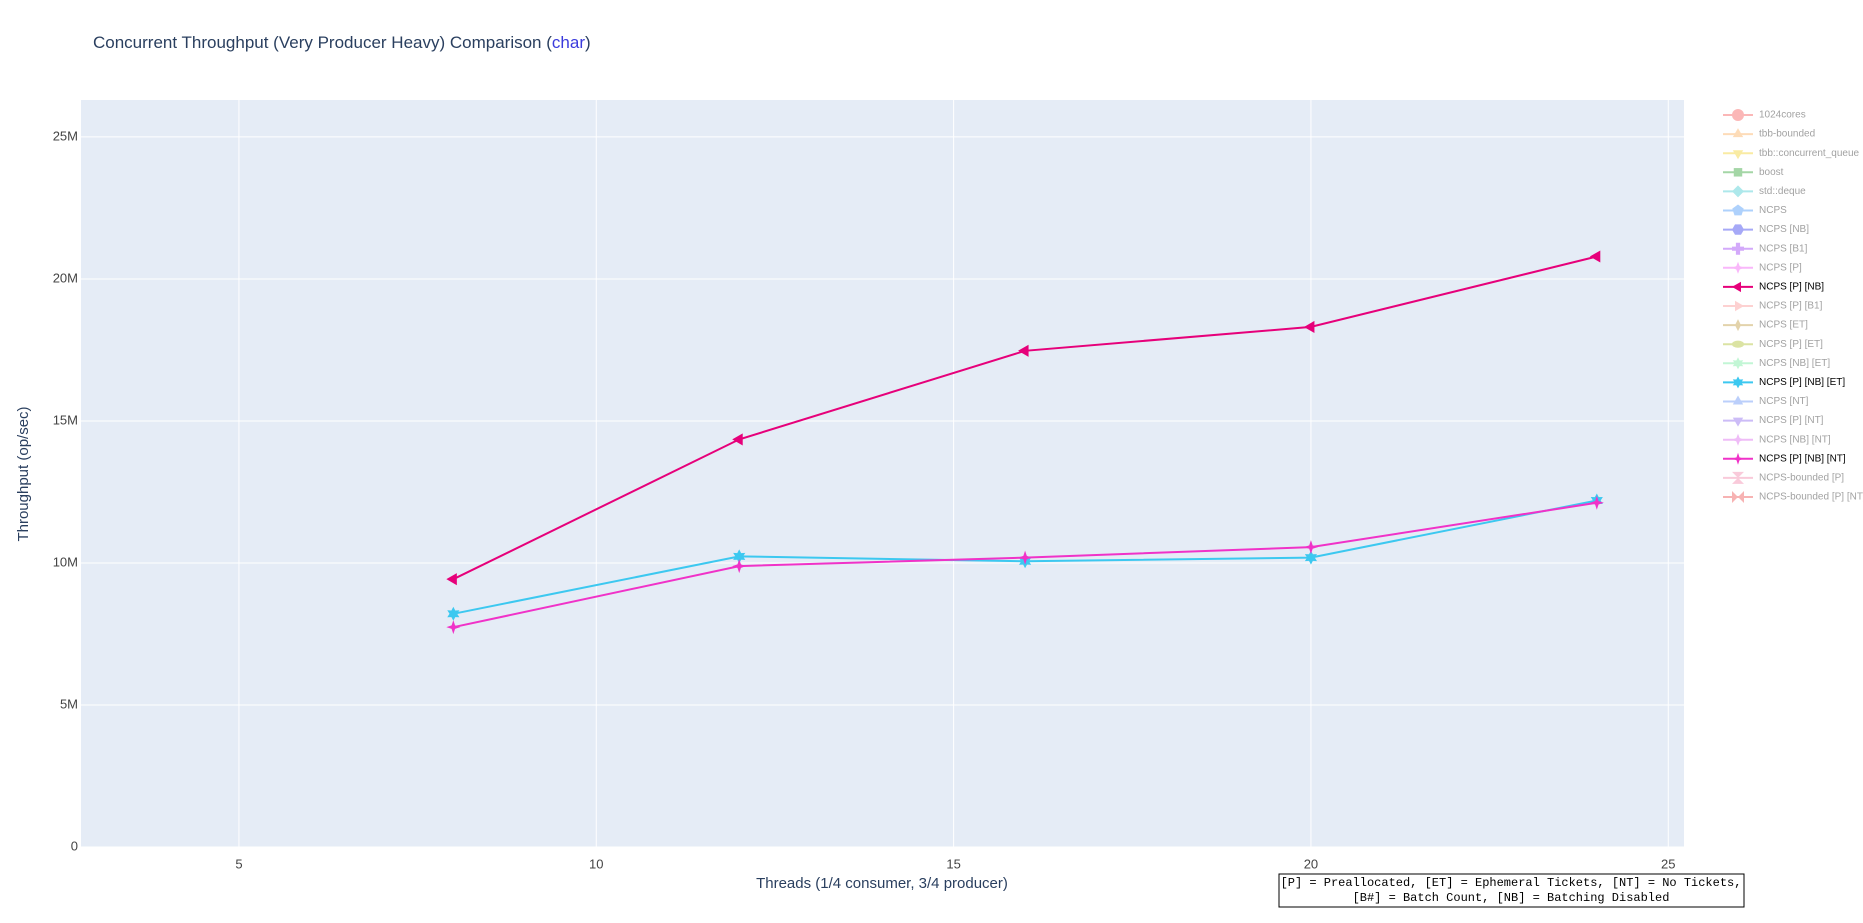 This screenshot has width=1863, height=923. What do you see at coordinates (1753, 172) in the screenshot?
I see `legend-item: boost` at bounding box center [1753, 172].